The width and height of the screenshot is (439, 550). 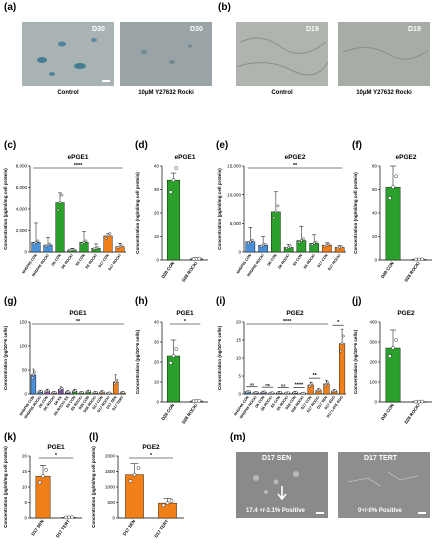 I want to click on y-tick-label: 10,000, so click(x=234, y=194).